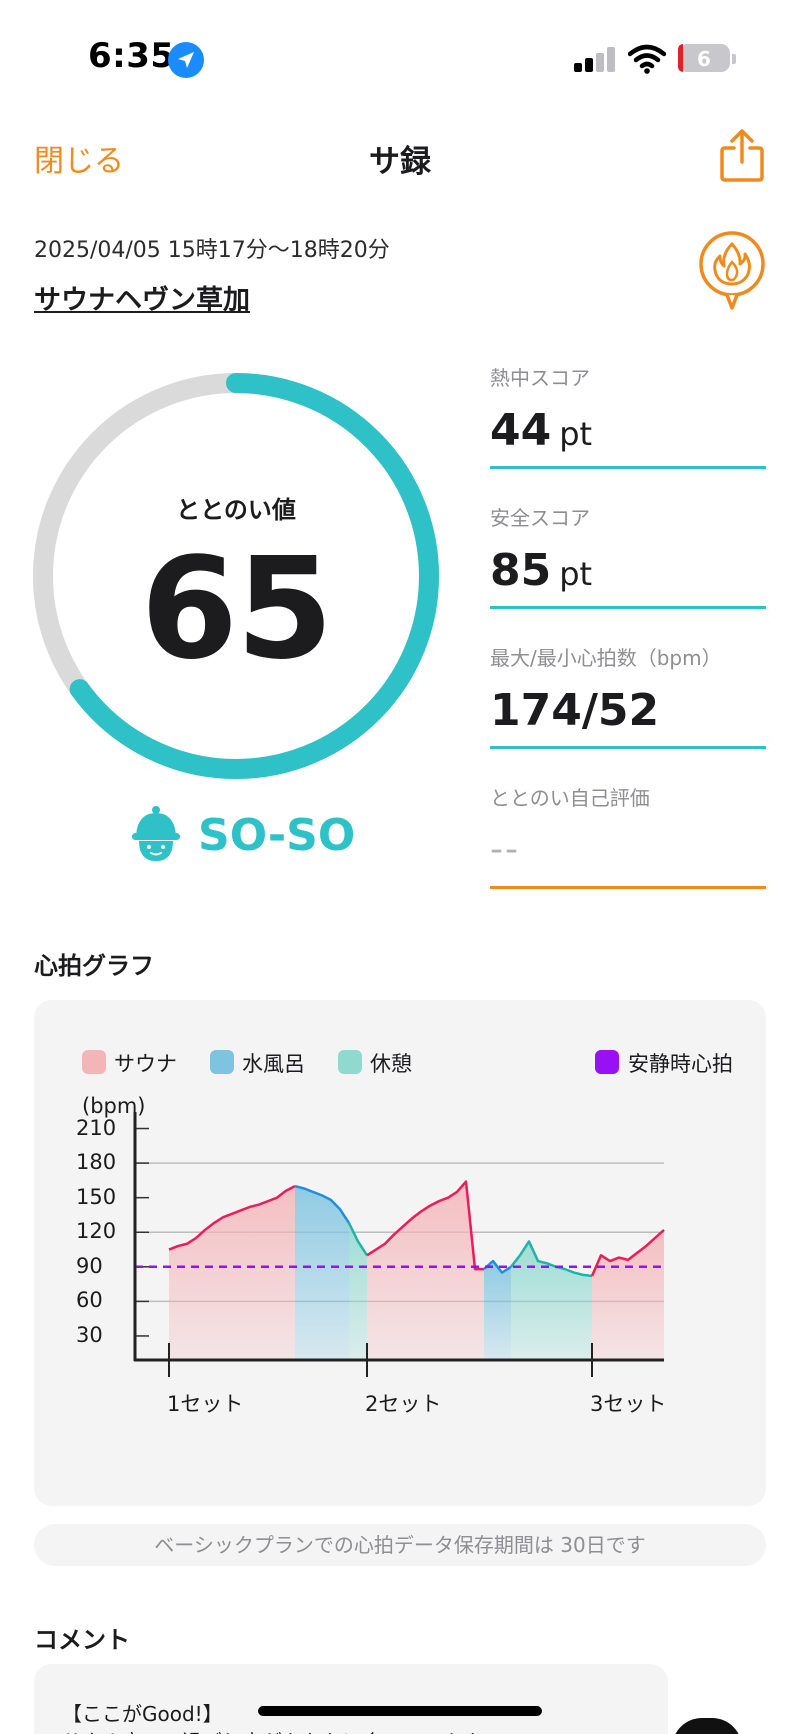 This screenshot has height=1734, width=800. Describe the element at coordinates (222, 1062) in the screenshot. I see `legend-swatch-cold-bath` at that location.